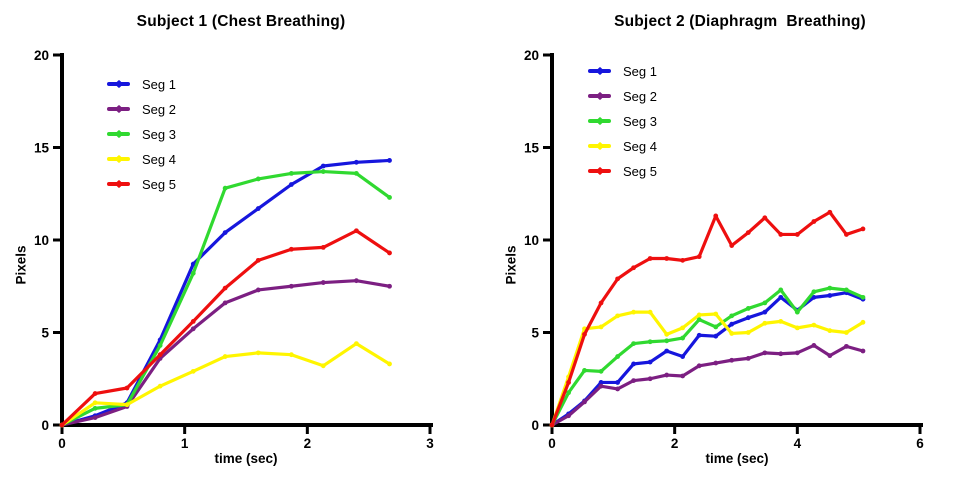  I want to click on legend-label: Seg 4, so click(640, 146).